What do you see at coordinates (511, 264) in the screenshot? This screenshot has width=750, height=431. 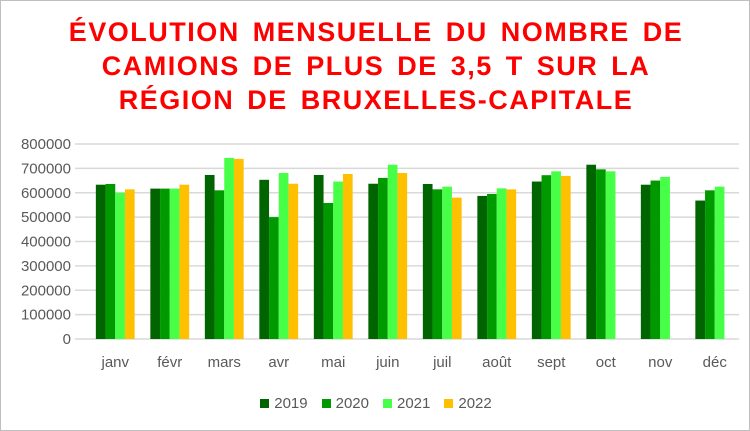 I see `bar-2022-août` at bounding box center [511, 264].